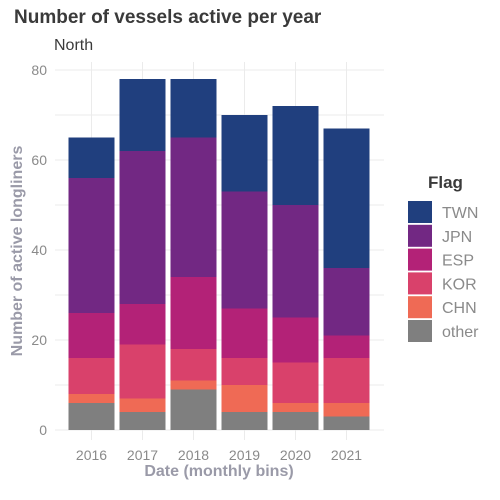 Image resolution: width=500 pixels, height=500 pixels. I want to click on x-tick-label: 2019, so click(244, 455).